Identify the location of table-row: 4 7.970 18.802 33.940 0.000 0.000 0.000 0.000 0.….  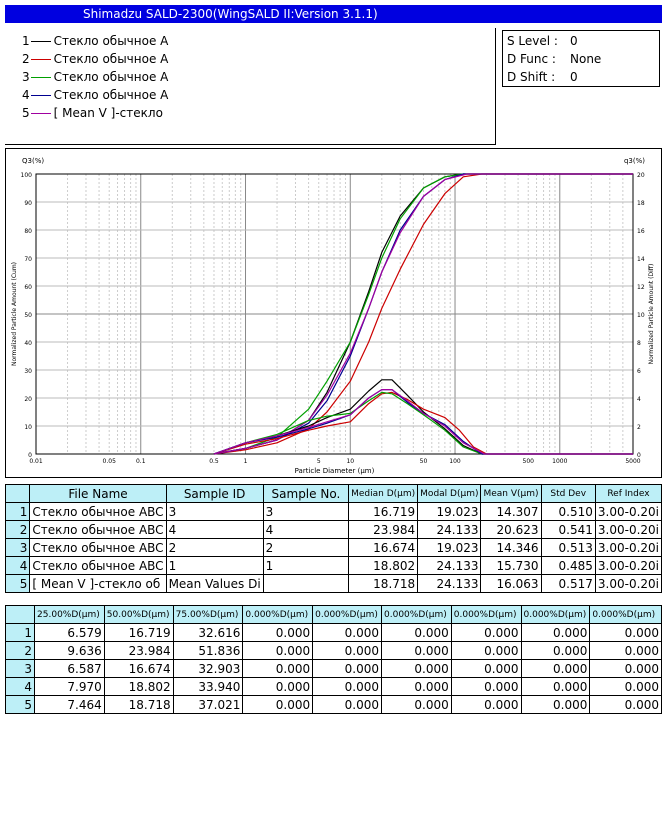
(333, 686).